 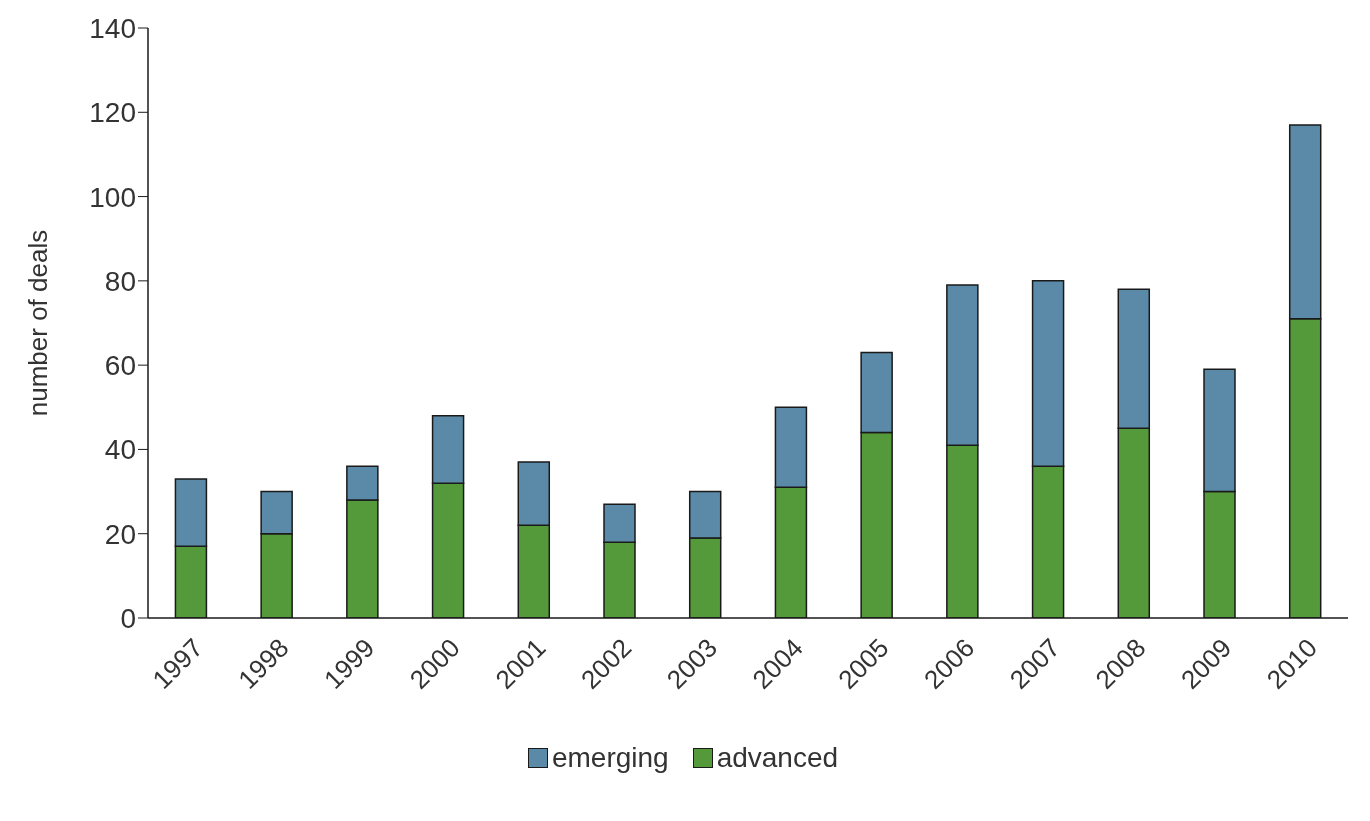 I want to click on legend-label: advanced, so click(x=777, y=758).